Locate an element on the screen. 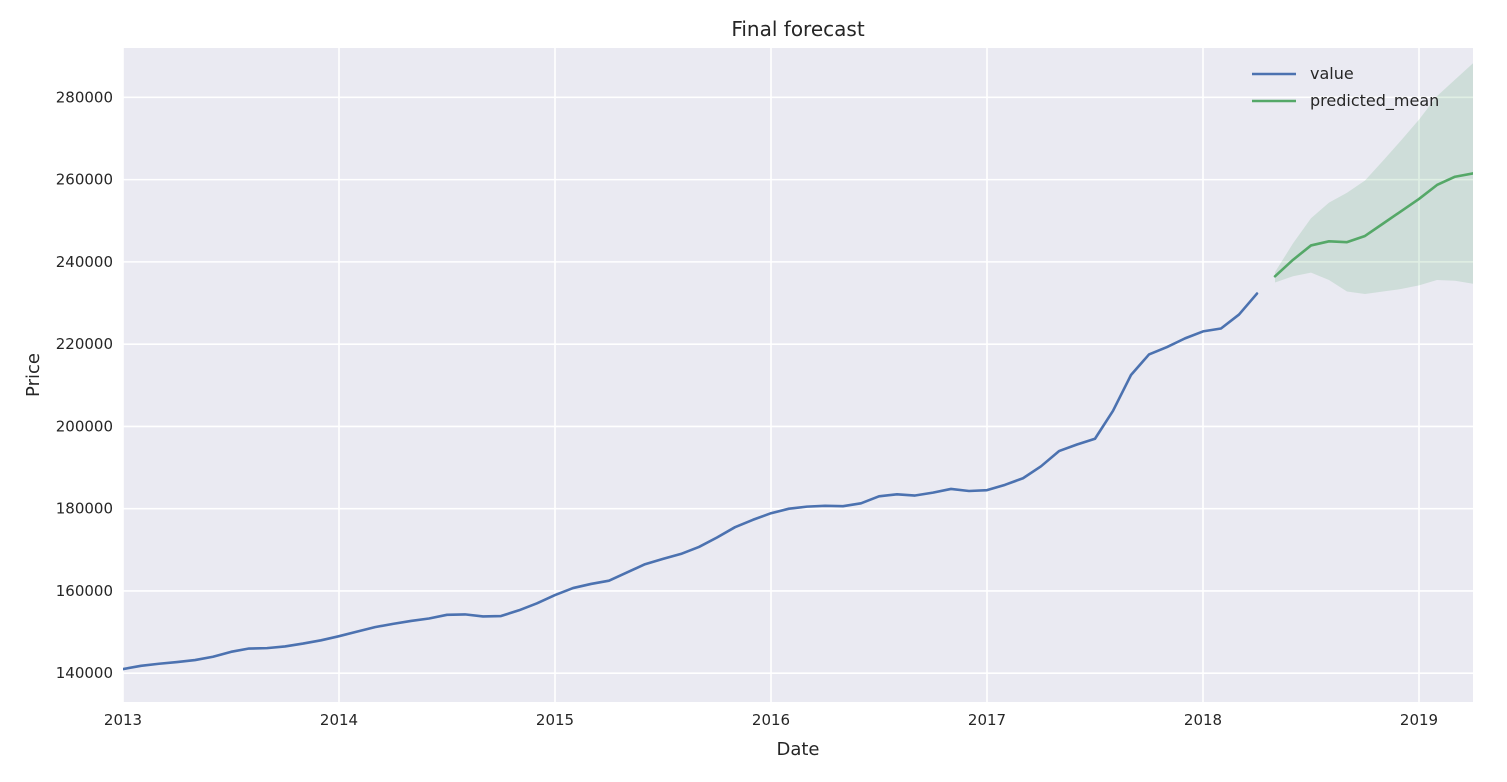  confidence-band is located at coordinates (1374, 178).